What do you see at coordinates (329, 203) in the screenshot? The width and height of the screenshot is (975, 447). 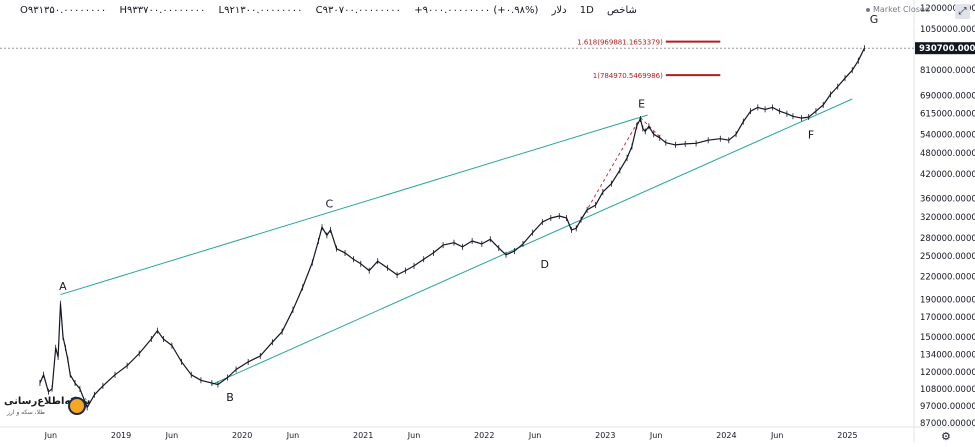 I see `wave-label-C: C` at bounding box center [329, 203].